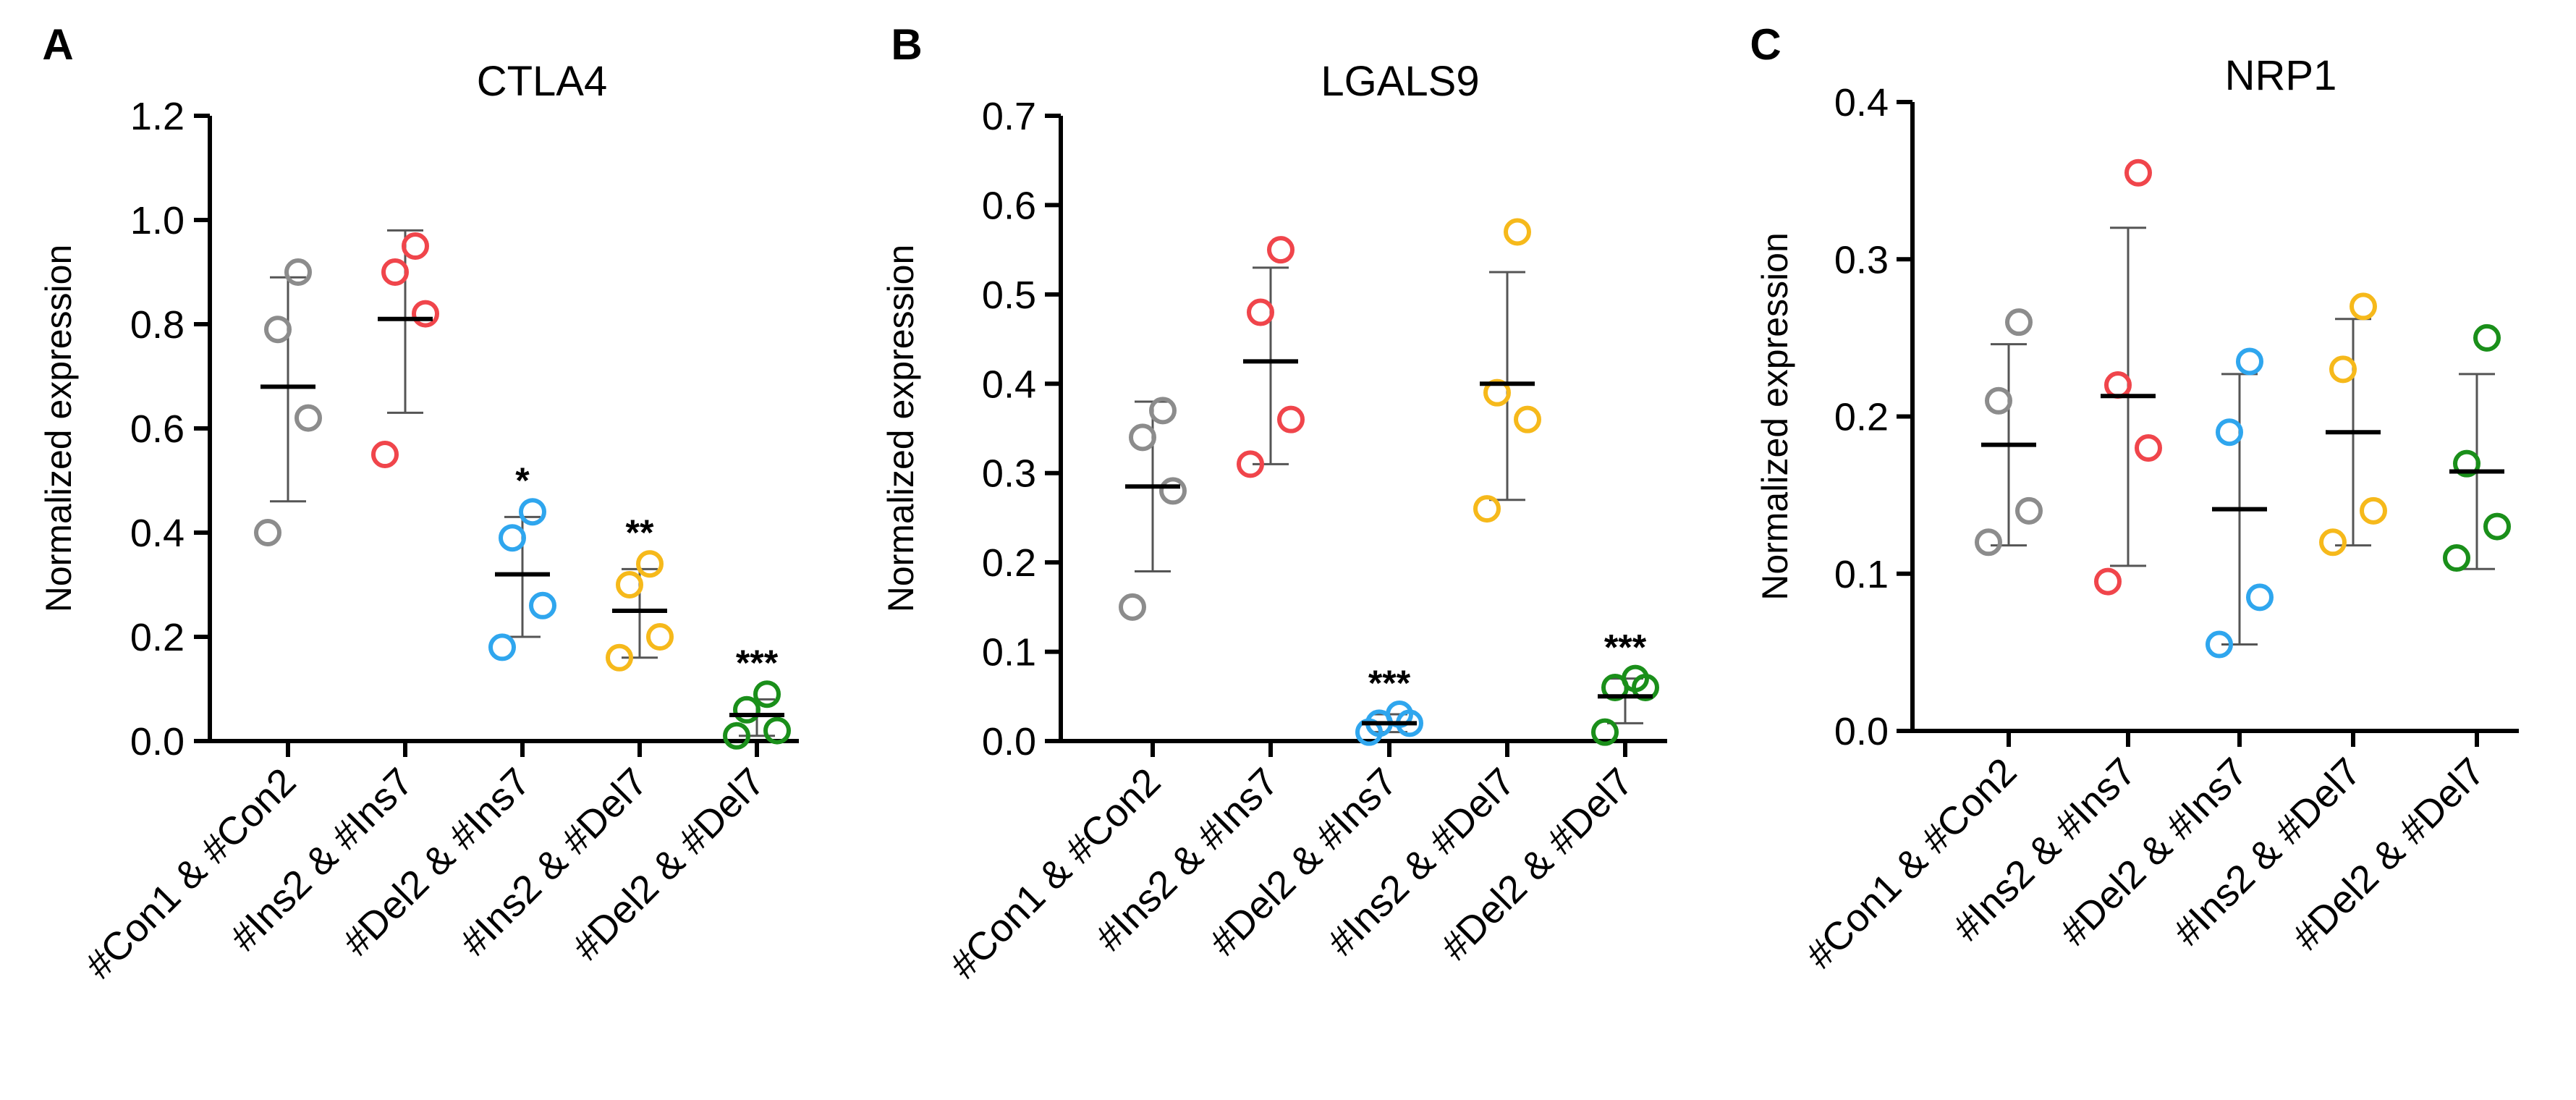  Describe the element at coordinates (907, 44) in the screenshot. I see `panel-label: B` at that location.